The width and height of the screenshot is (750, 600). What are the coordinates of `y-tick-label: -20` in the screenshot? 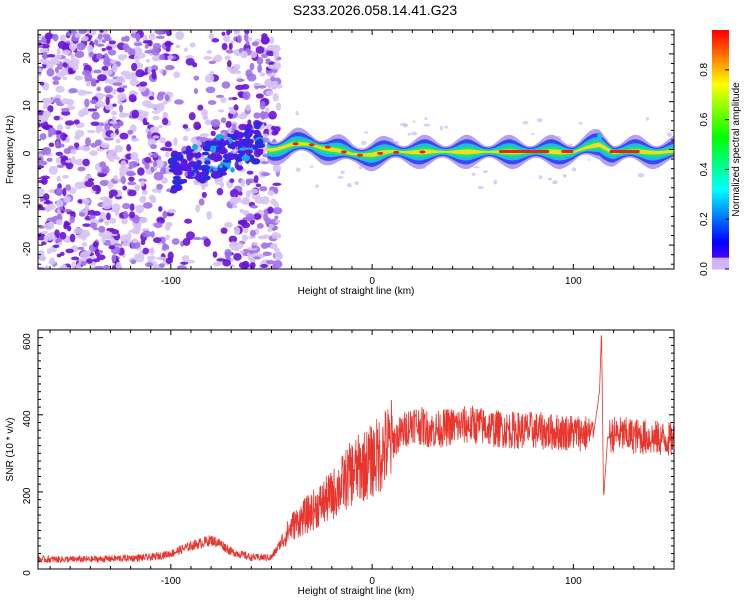 It's located at (27, 248).